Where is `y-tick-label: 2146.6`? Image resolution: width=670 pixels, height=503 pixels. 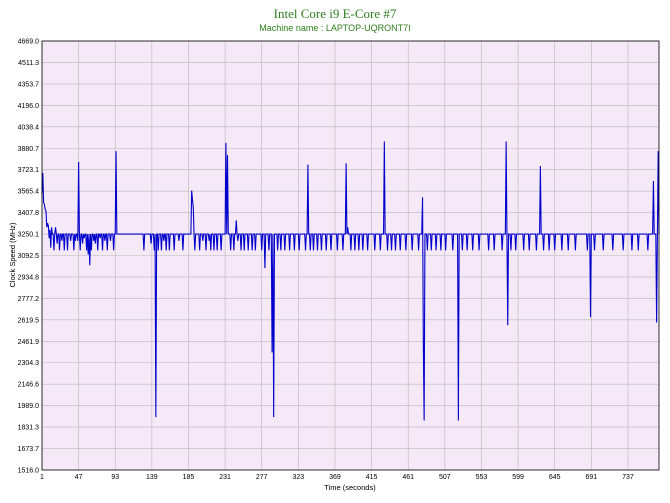
y-tick-label: 2146.6 is located at coordinates (29, 385).